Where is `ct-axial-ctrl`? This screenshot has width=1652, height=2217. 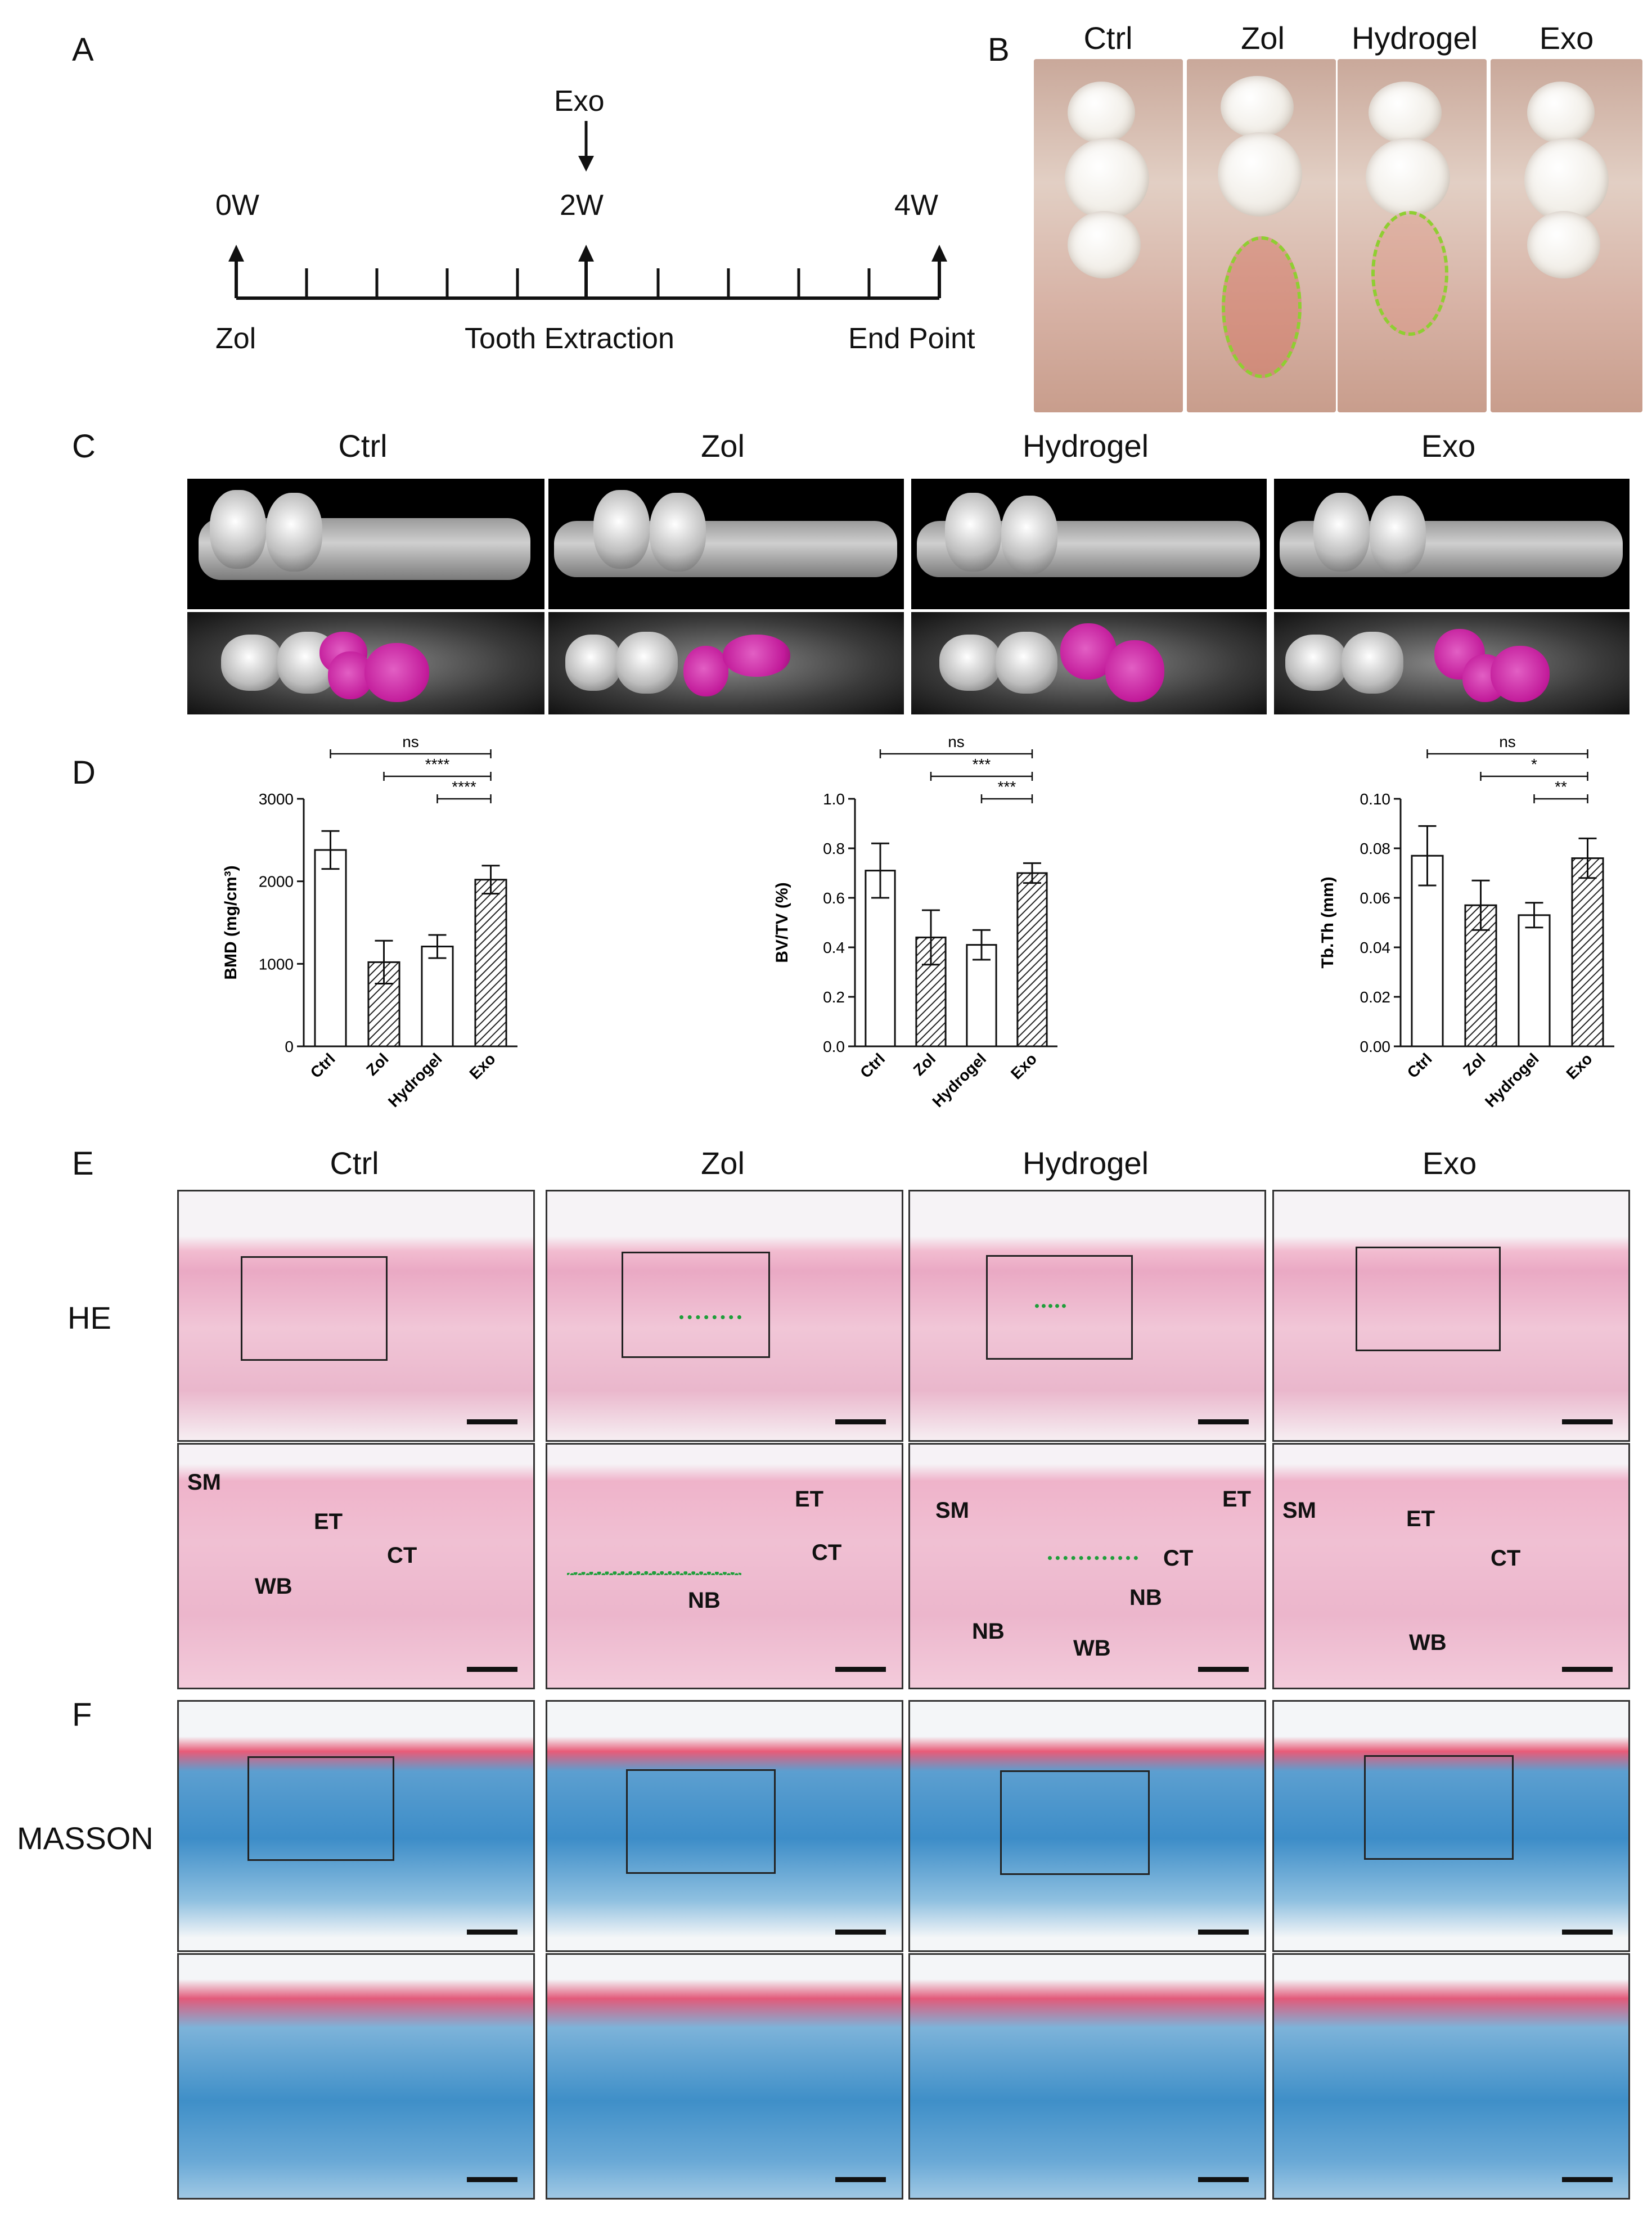 ct-axial-ctrl is located at coordinates (366, 663).